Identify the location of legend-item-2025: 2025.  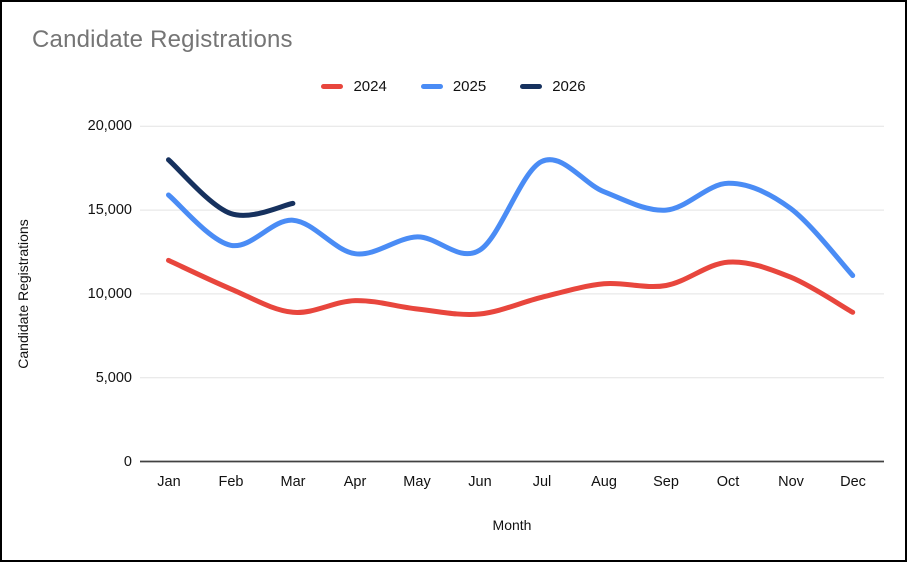
(453, 86).